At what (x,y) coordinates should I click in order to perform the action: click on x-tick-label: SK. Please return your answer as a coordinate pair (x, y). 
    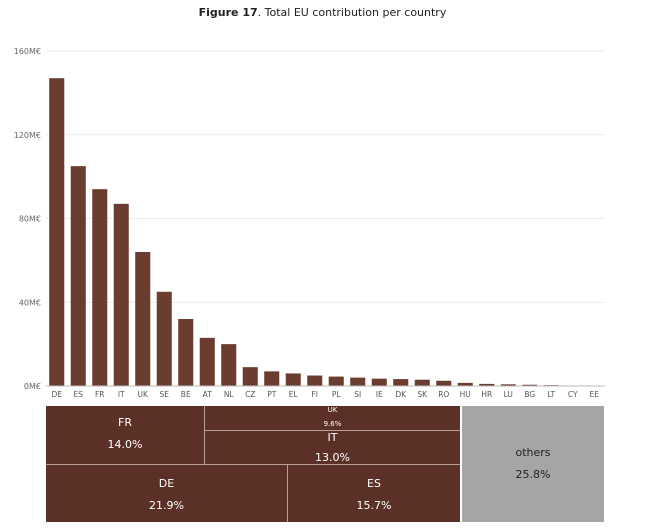
    Looking at the image, I should click on (422, 394).